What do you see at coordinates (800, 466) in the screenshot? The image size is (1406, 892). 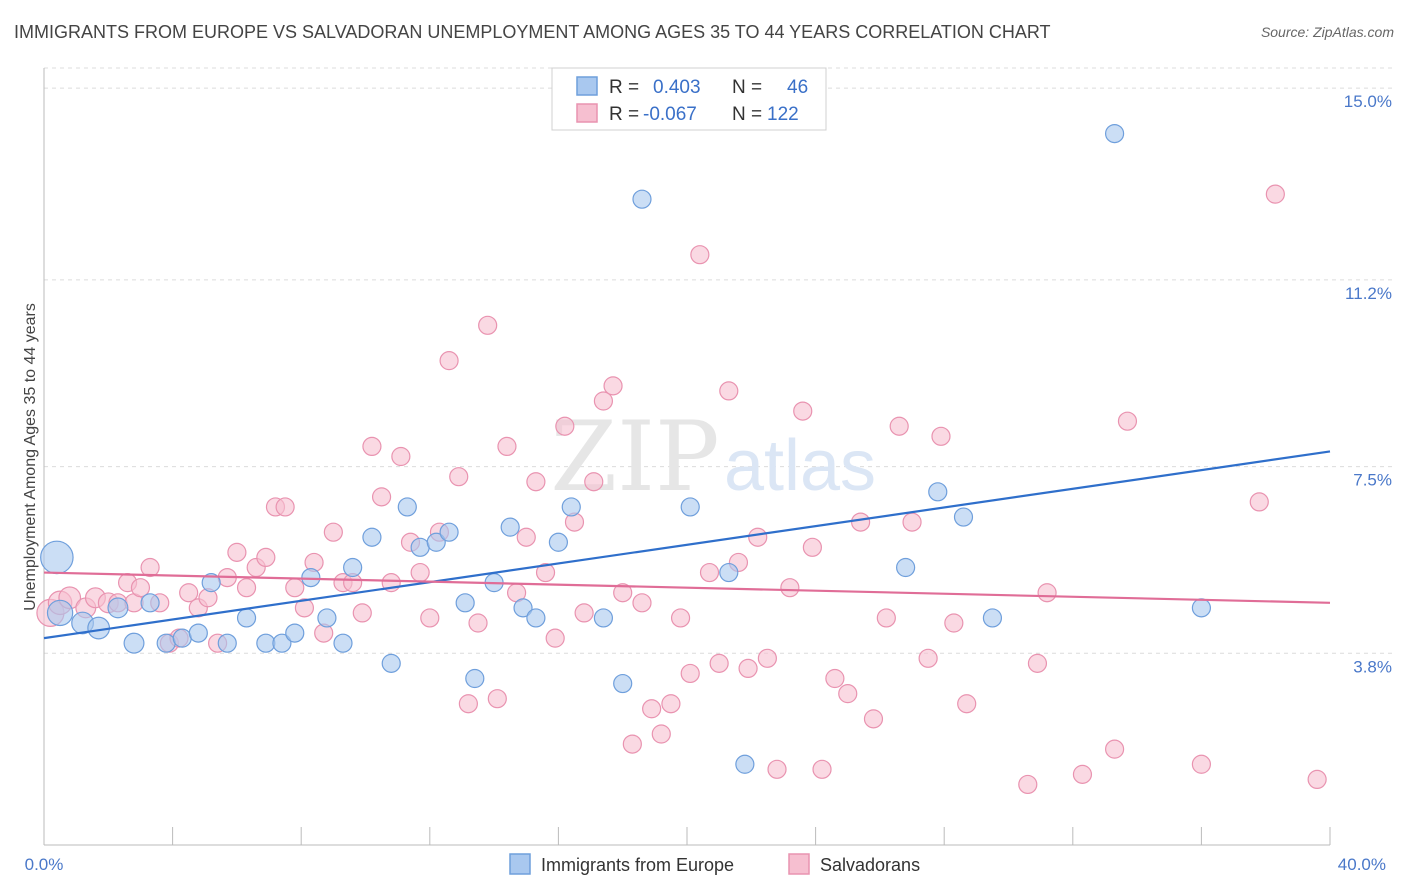 I see `watermark-atlas: atlas` at bounding box center [800, 466].